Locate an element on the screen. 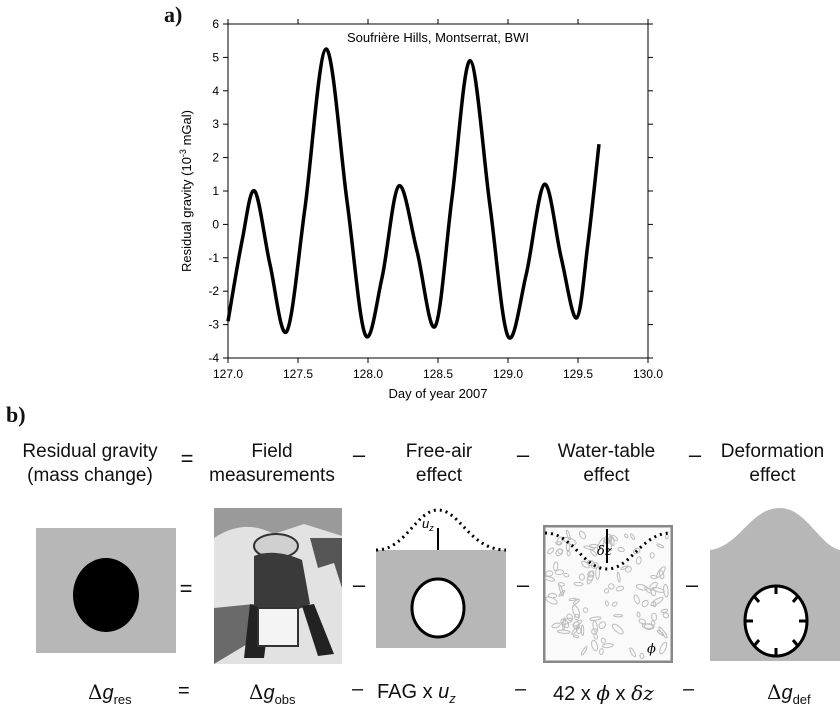  formula-equals: = is located at coordinates (184, 691).